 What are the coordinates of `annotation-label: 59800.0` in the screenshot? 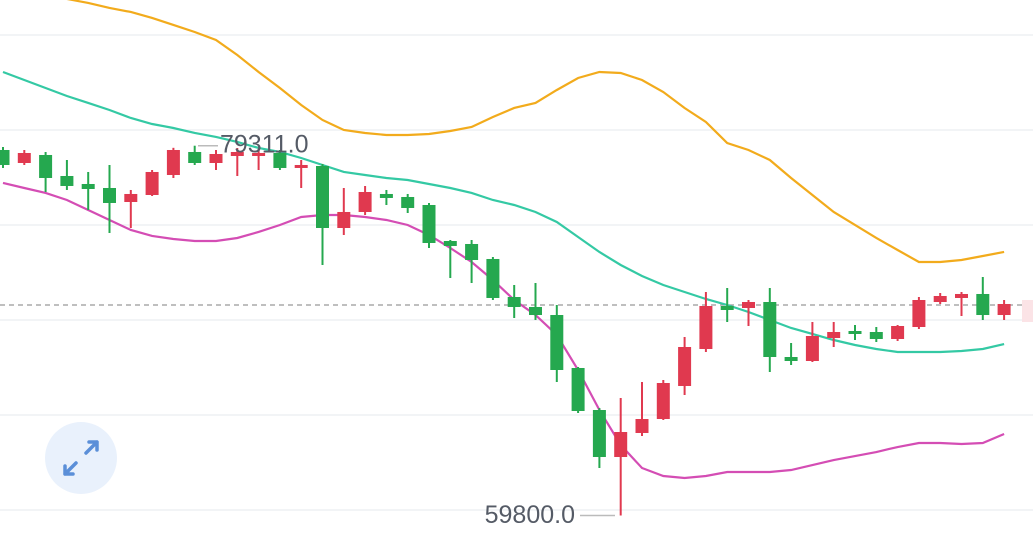 It's located at (530, 515).